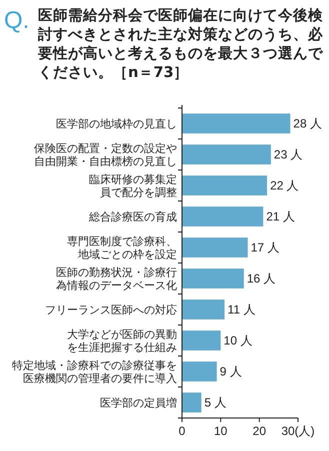 Image resolution: width=329 pixels, height=451 pixels. What do you see at coordinates (116, 279) in the screenshot?
I see `y-tick-label: 医師の勤務状況・診療行為情報のデータベース化` at bounding box center [116, 279].